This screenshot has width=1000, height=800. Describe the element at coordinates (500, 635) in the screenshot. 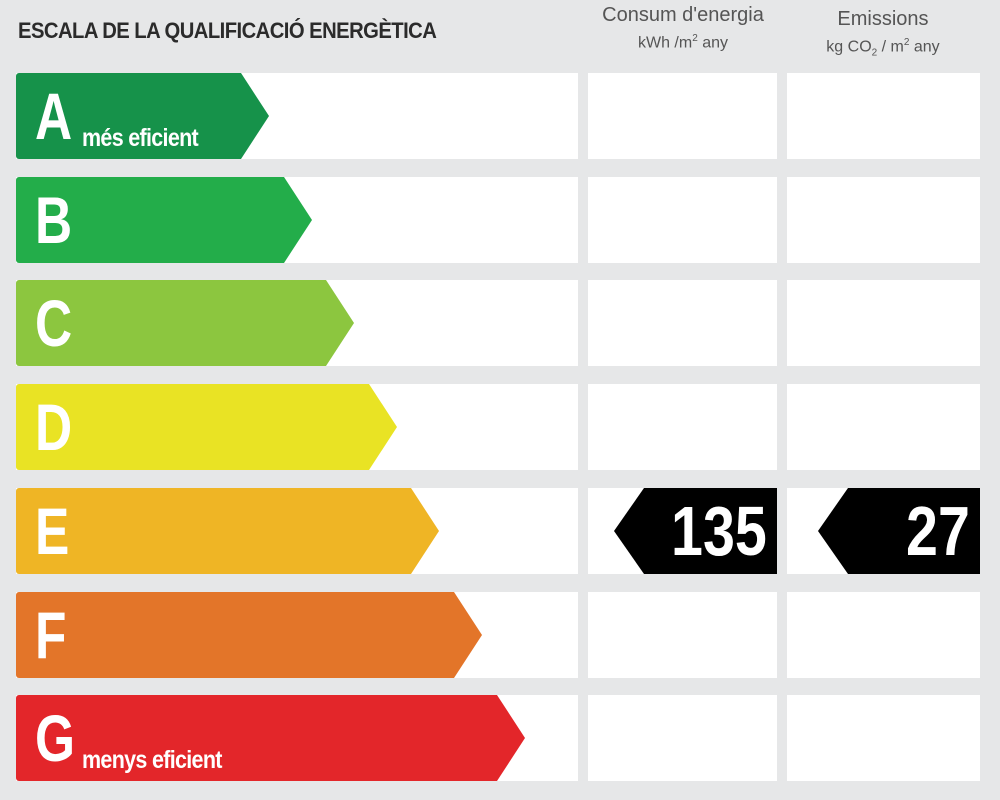

I see `rating-row-f: F` at that location.